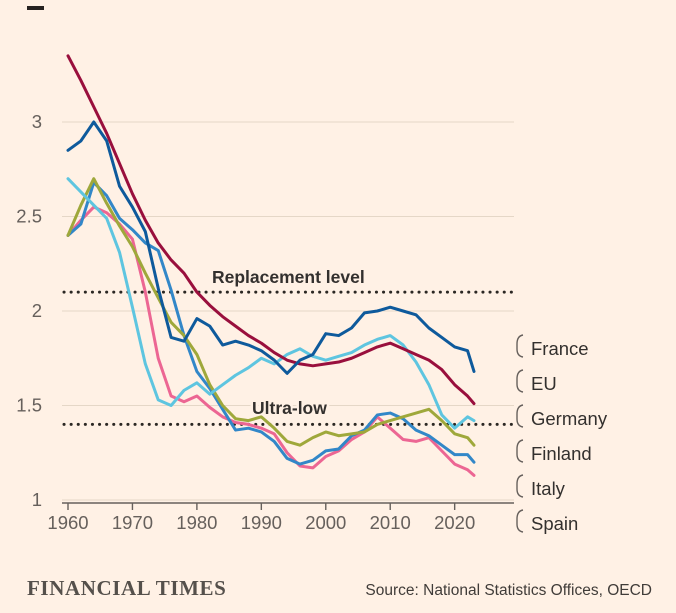 The image size is (676, 613). I want to click on x-tick-label: 1990, so click(261, 522).